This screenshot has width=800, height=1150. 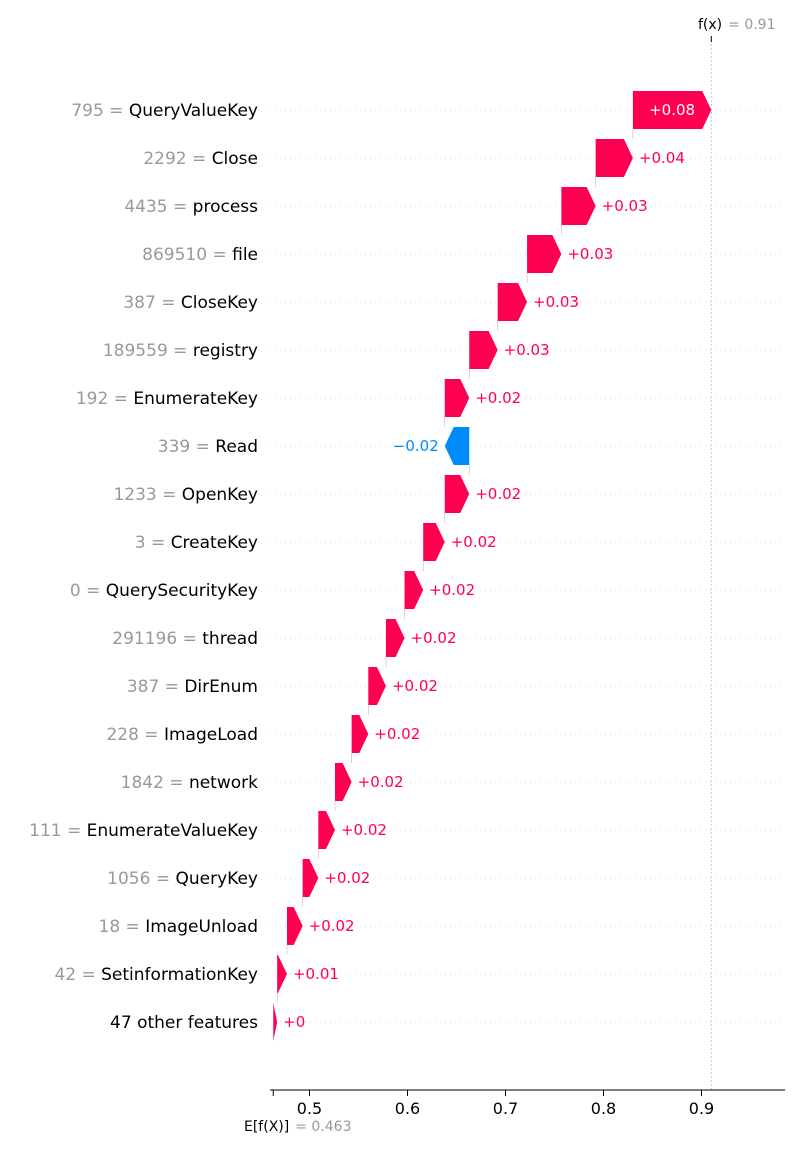 What do you see at coordinates (672, 110) in the screenshot?
I see `contribution-label: +0.08` at bounding box center [672, 110].